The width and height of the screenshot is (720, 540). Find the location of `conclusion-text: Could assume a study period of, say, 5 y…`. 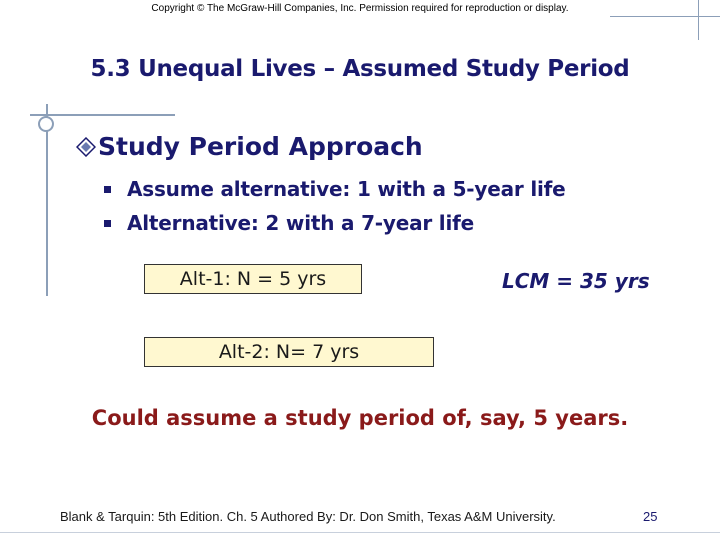

conclusion-text: Could assume a study period of, say, 5 y… is located at coordinates (360, 418).